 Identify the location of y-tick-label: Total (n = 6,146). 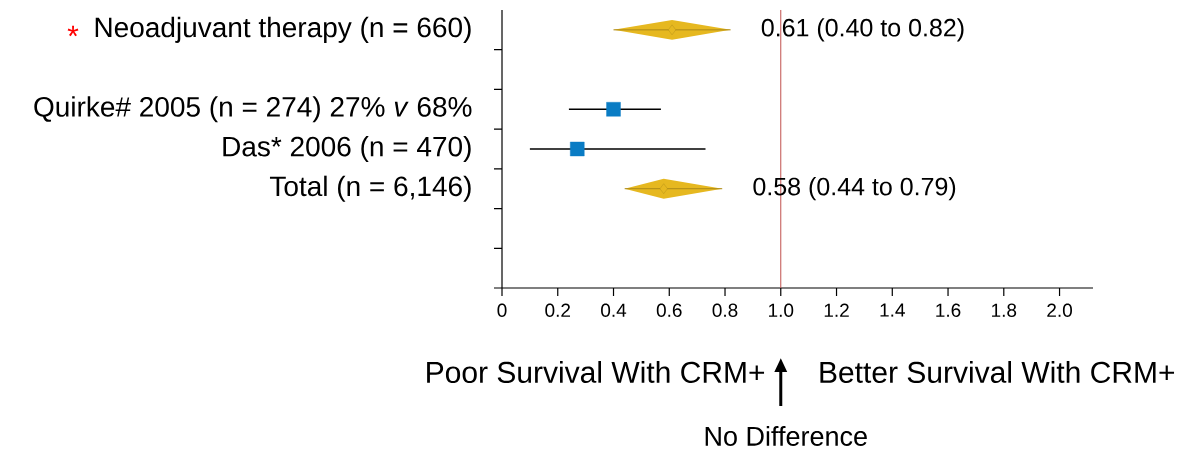
(370, 188).